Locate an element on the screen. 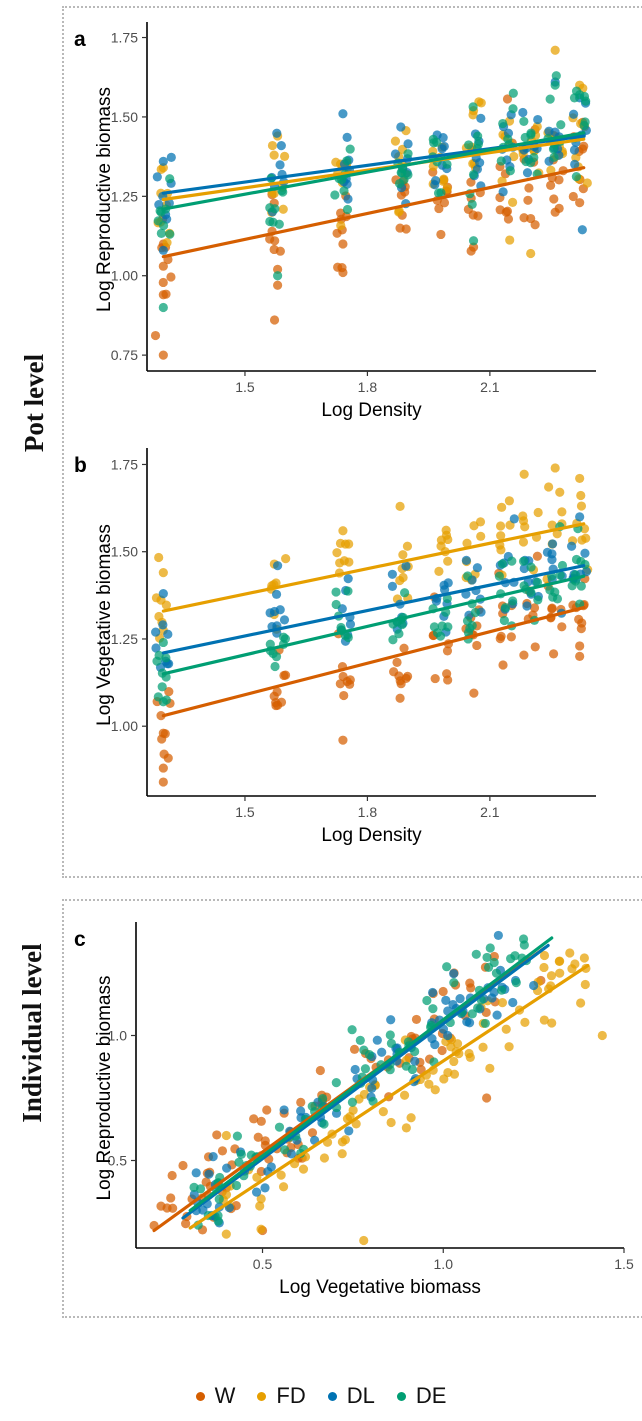  legend-marker-de is located at coordinates (401, 1396).